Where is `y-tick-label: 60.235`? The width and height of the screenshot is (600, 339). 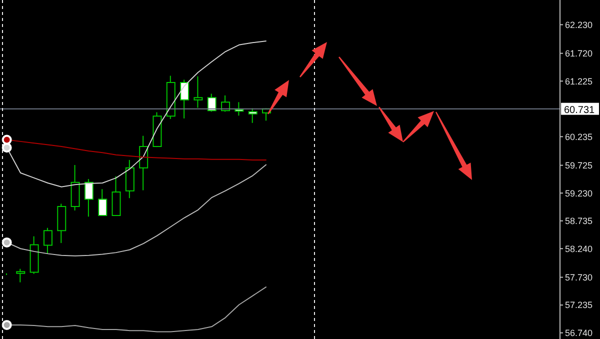 y-tick-label: 60.235 is located at coordinates (579, 137).